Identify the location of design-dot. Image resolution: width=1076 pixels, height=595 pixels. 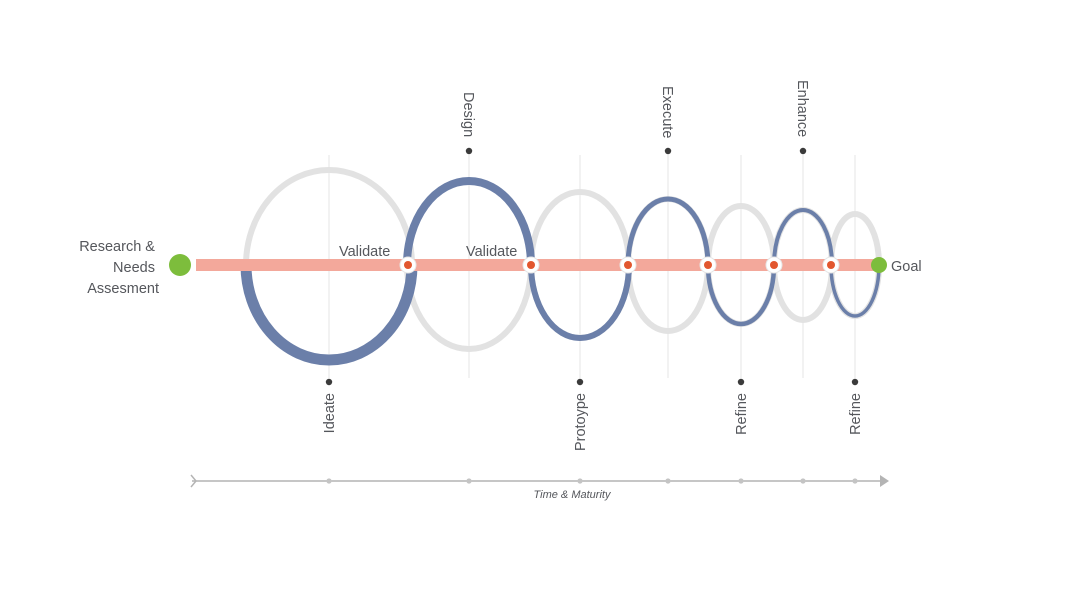
(469, 151).